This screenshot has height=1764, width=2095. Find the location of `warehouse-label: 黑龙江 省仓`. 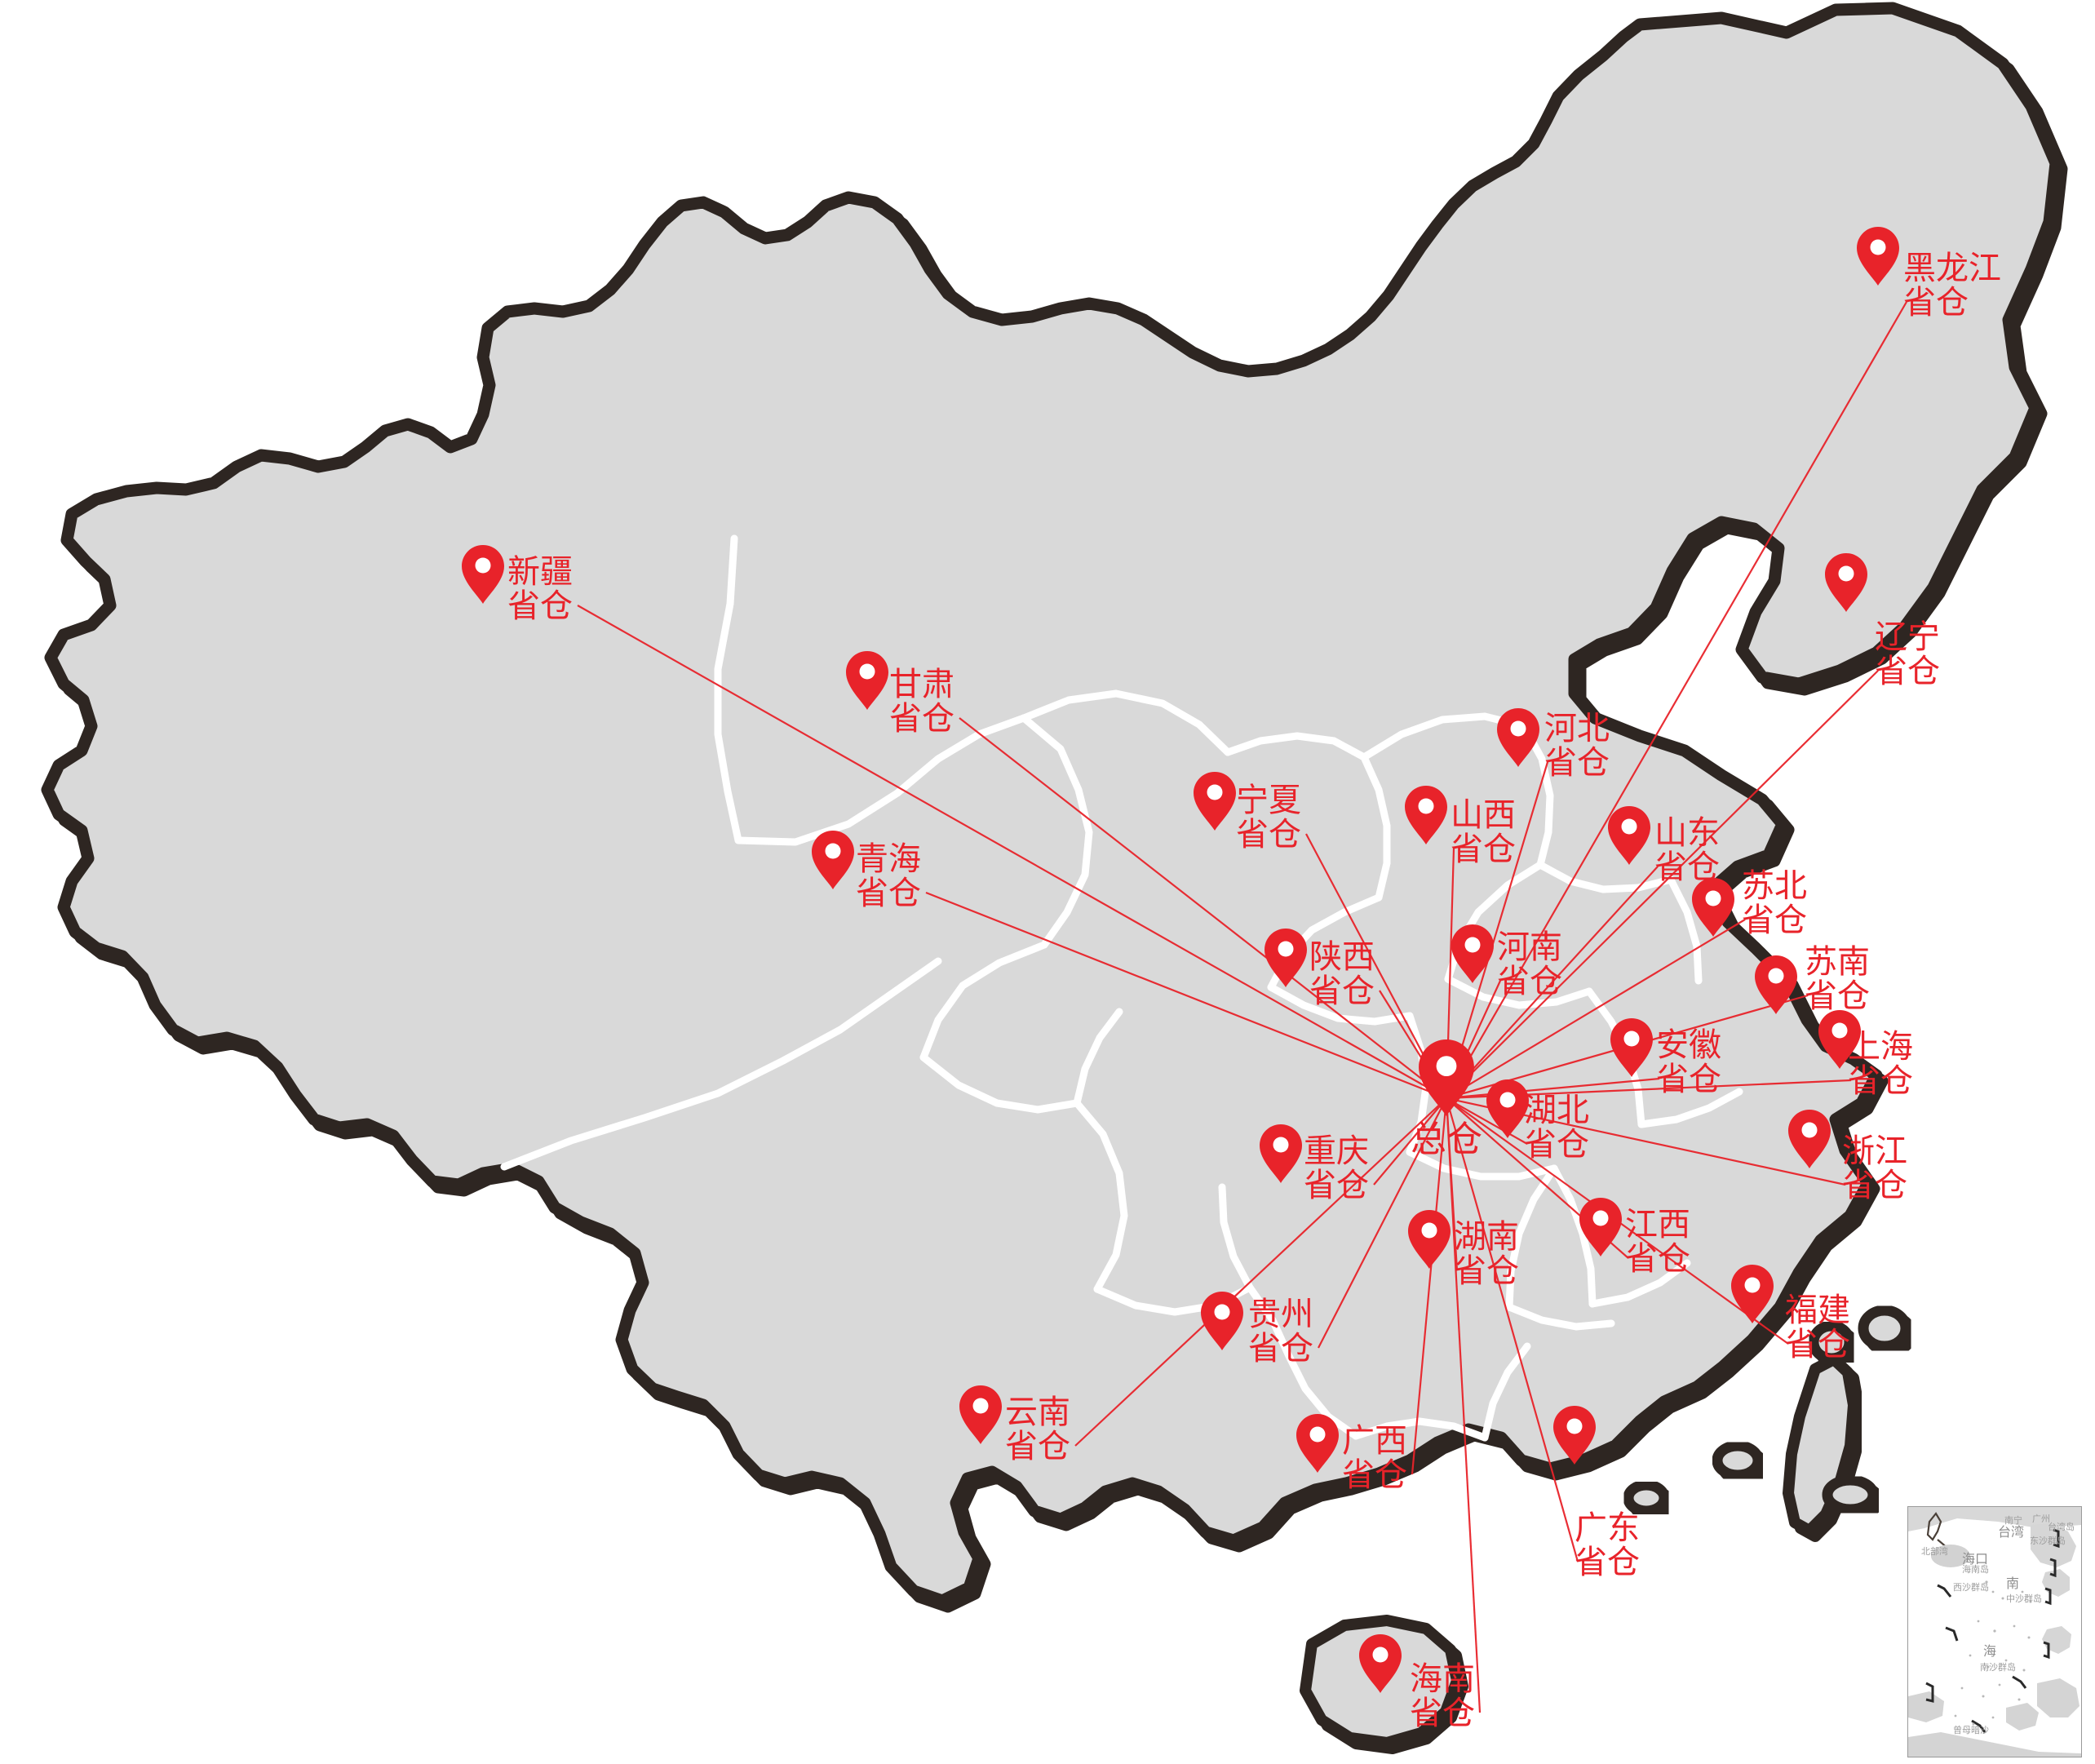

warehouse-label: 黑龙江 省仓 is located at coordinates (1952, 286).